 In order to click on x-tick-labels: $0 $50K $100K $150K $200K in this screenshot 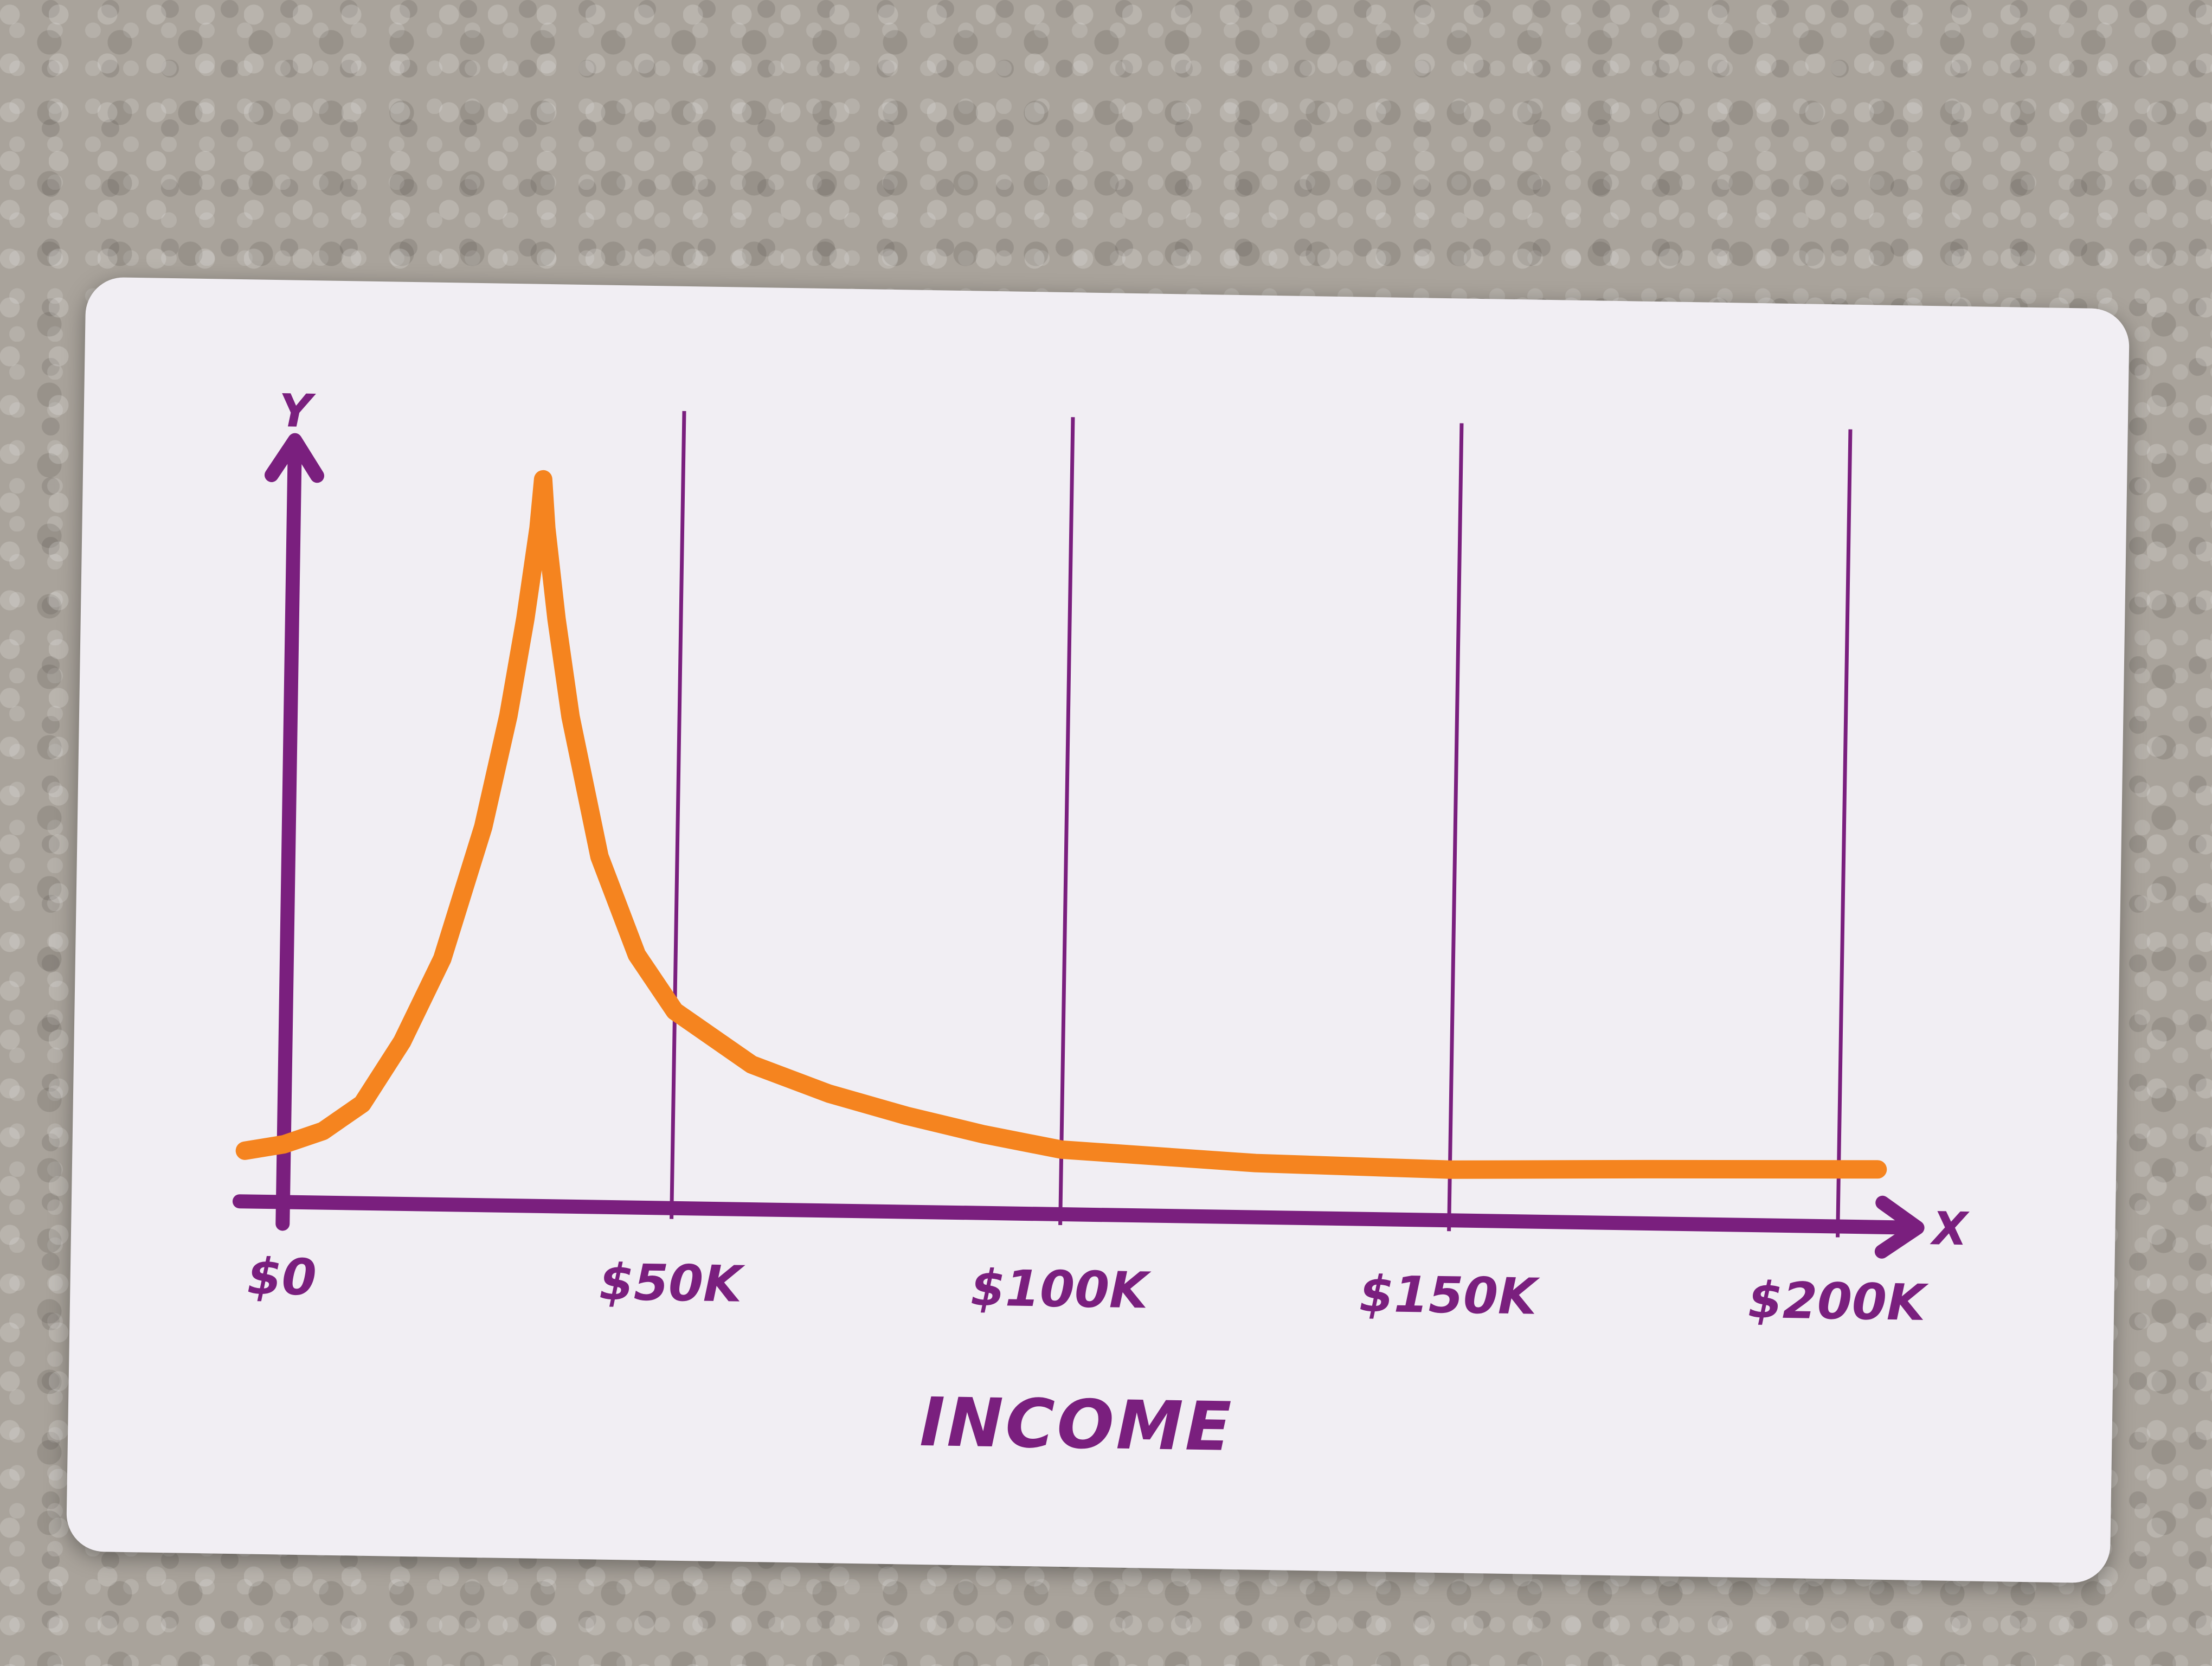, I will do `click(1088, 1289)`.